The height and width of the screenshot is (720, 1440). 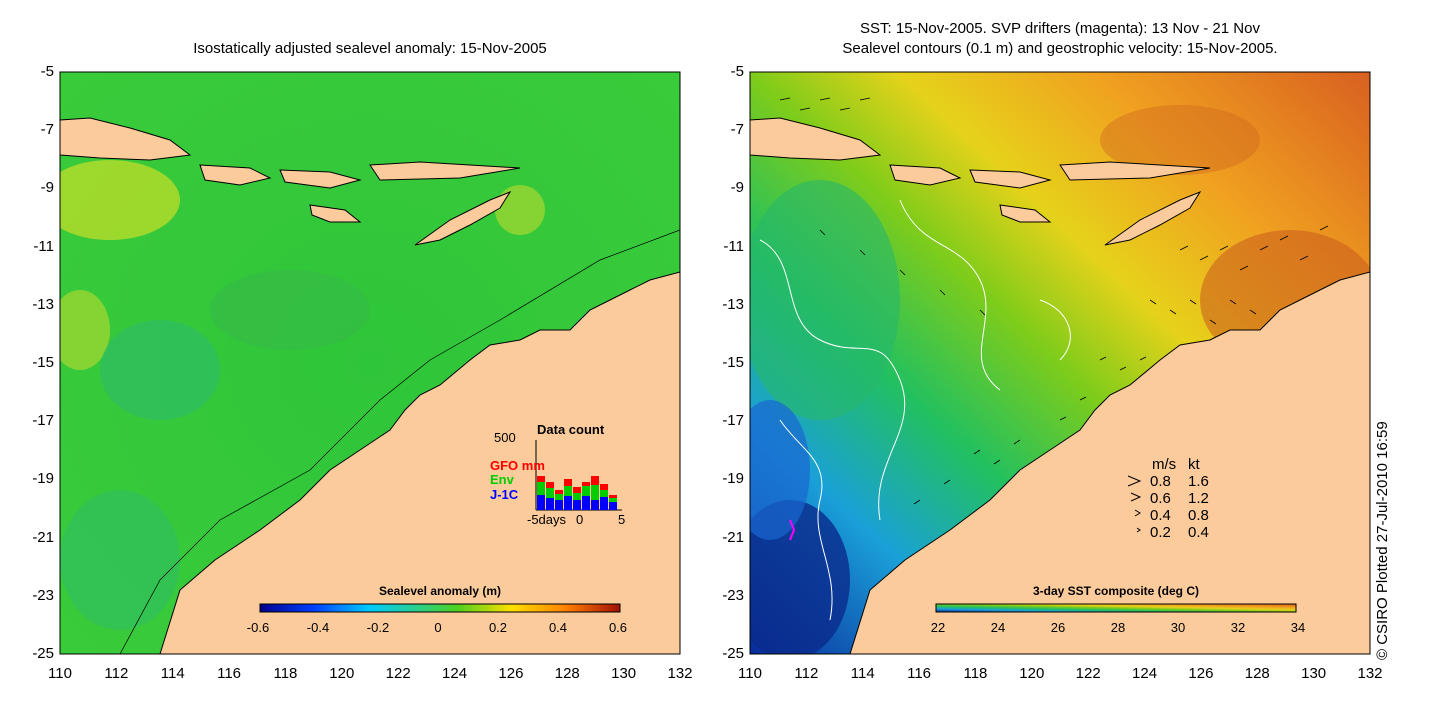 What do you see at coordinates (1178, 627) in the screenshot?
I see `colorbar-tick-label: 30` at bounding box center [1178, 627].